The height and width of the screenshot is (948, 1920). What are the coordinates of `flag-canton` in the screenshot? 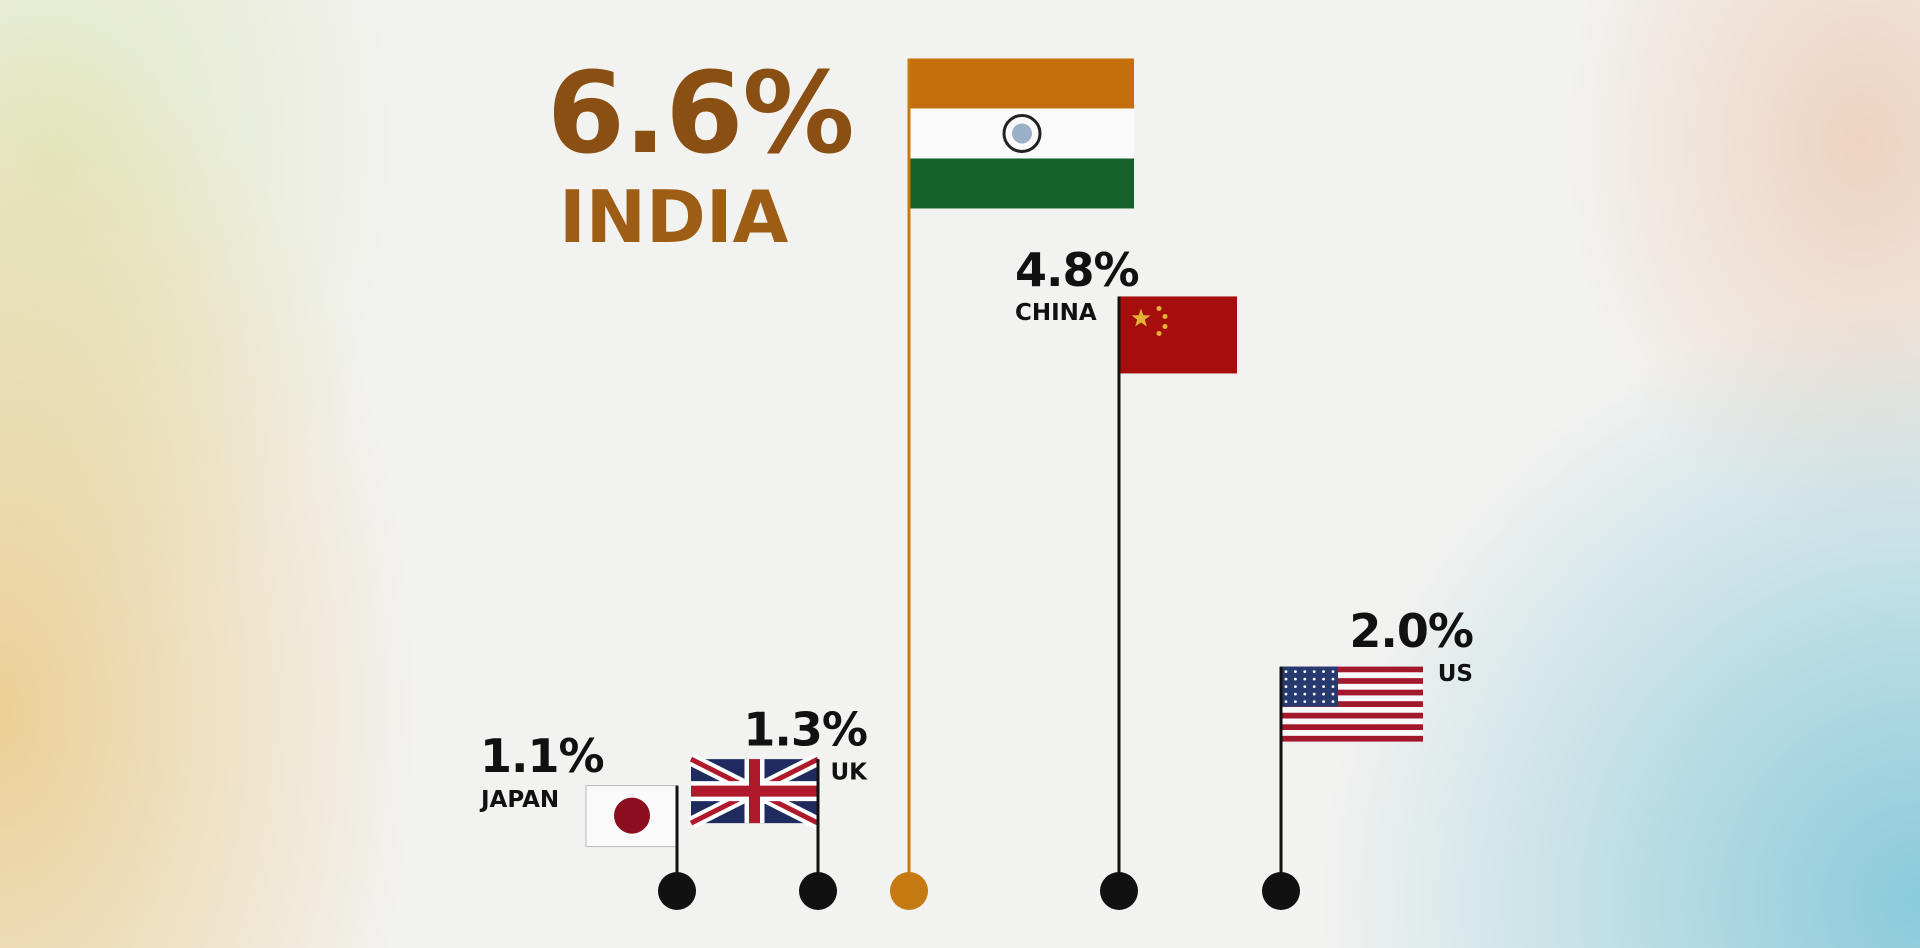 It's located at (1309, 686).